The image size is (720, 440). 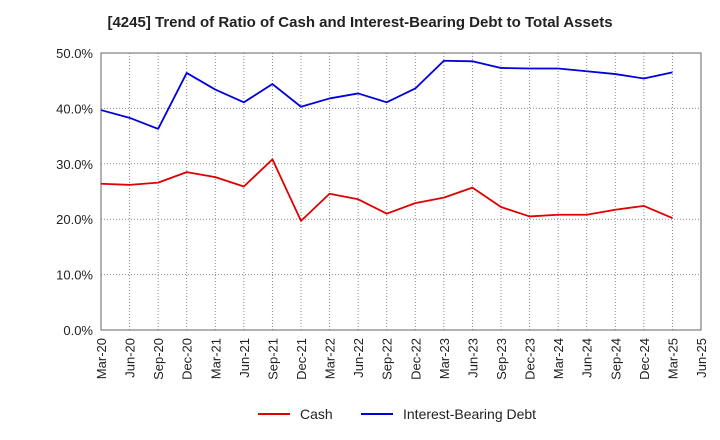 I want to click on x-tick-label: Dec-24, so click(x=644, y=359).